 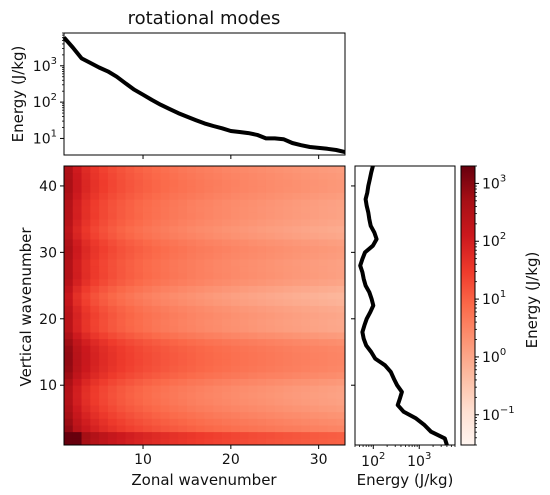 I want to click on right-x-axis-label: Energy (J/kg), so click(x=405, y=480).